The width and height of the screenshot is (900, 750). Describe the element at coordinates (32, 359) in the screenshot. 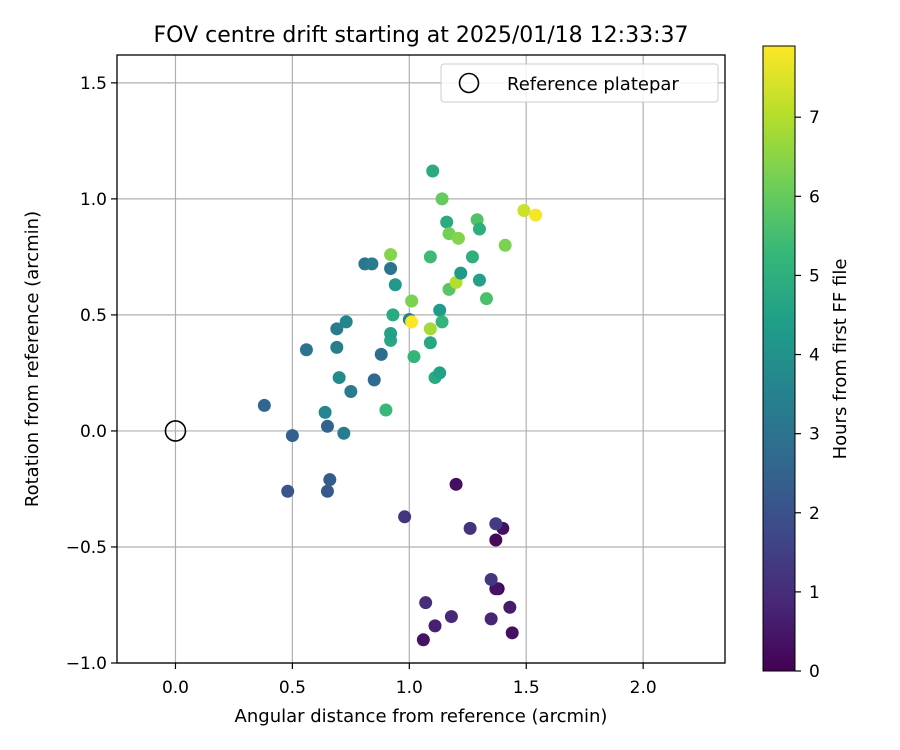

I see `y-axis-label: Rotation from reference (arcmin)` at that location.